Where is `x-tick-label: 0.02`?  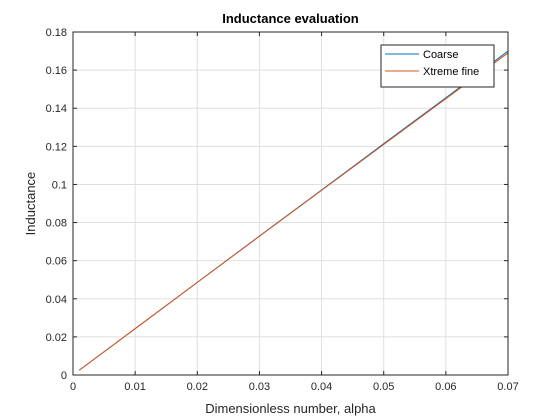
x-tick-label: 0.02 is located at coordinates (197, 387).